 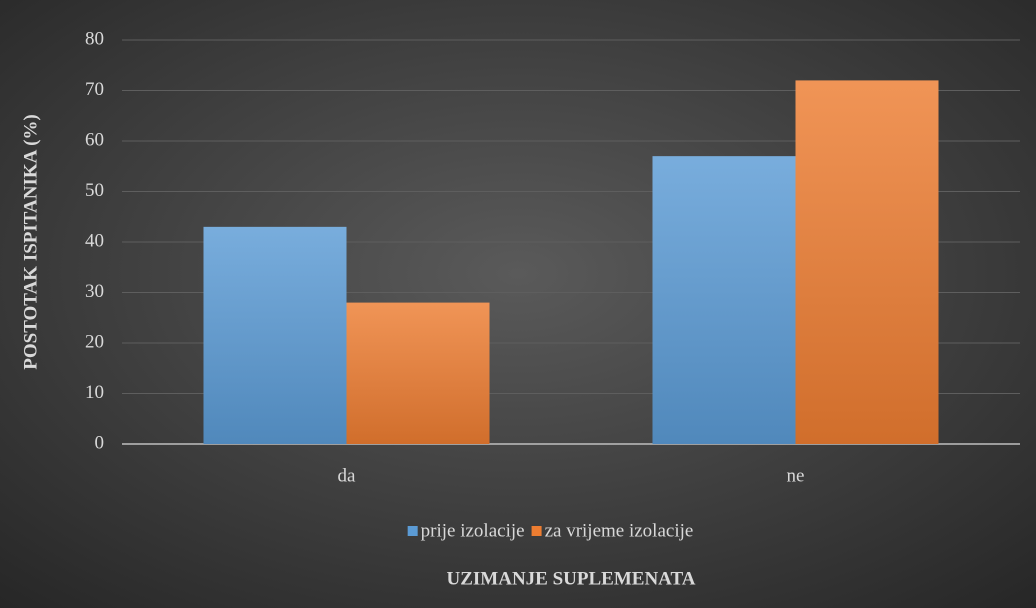 What do you see at coordinates (796, 475) in the screenshot?
I see `x-tick-label: ne` at bounding box center [796, 475].